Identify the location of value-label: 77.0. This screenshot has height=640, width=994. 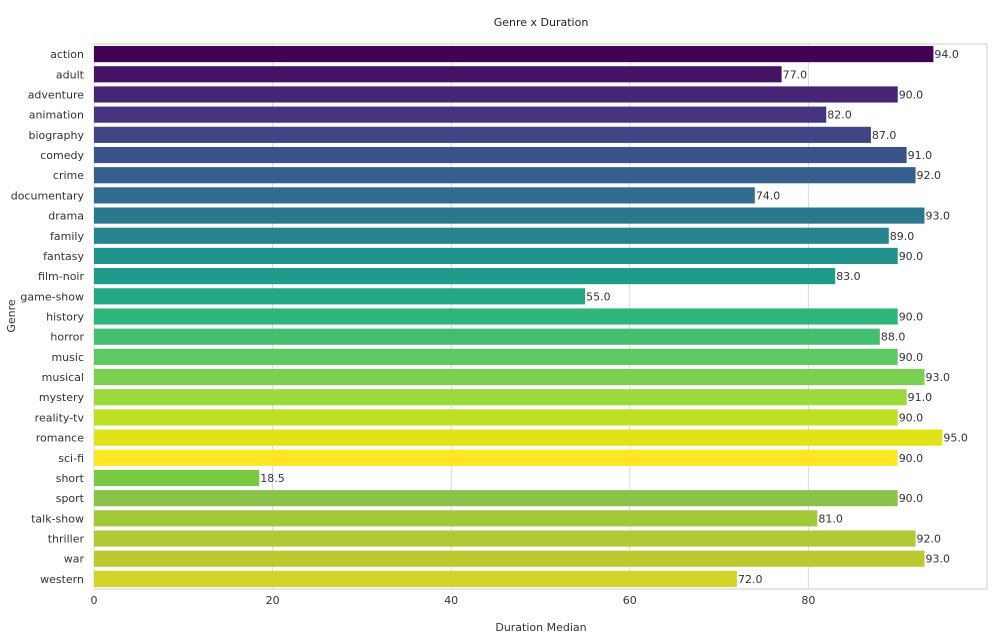
(795, 74).